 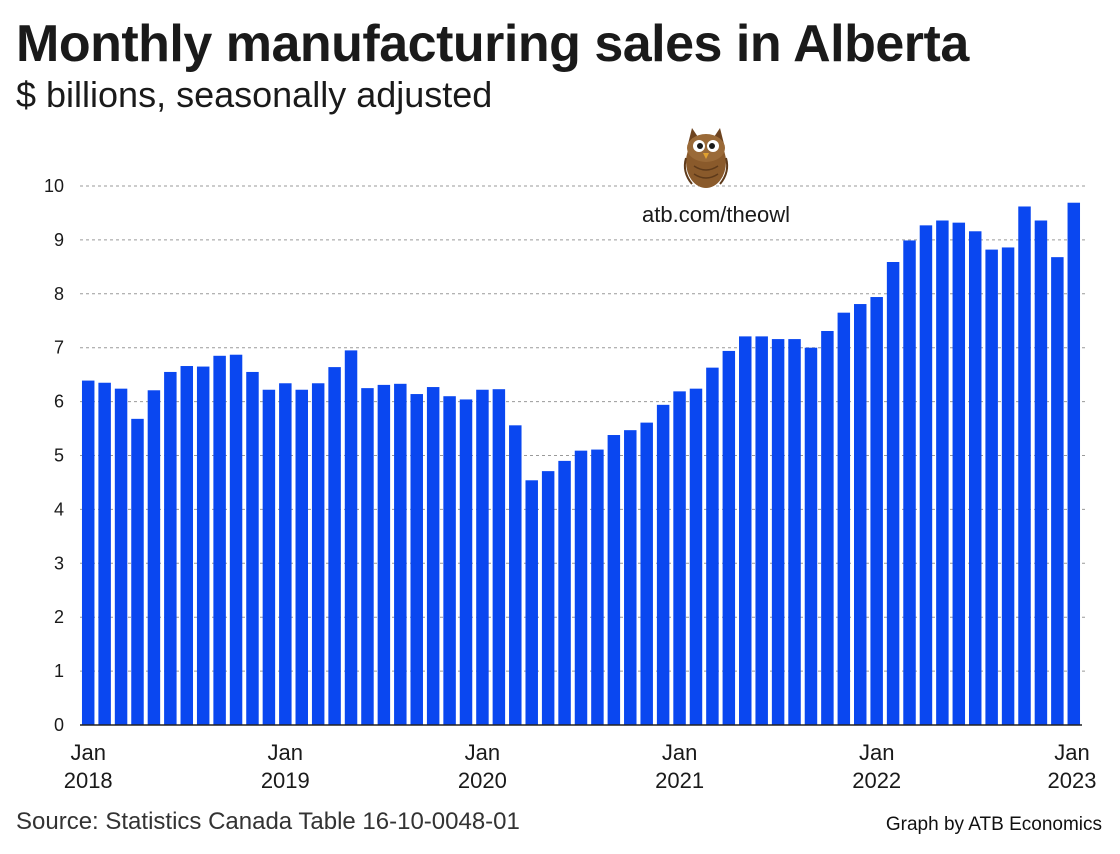 I want to click on y-axis-tick-labels: 0 1 2 3 4 5 6 7 8 9 10, so click(x=54, y=455).